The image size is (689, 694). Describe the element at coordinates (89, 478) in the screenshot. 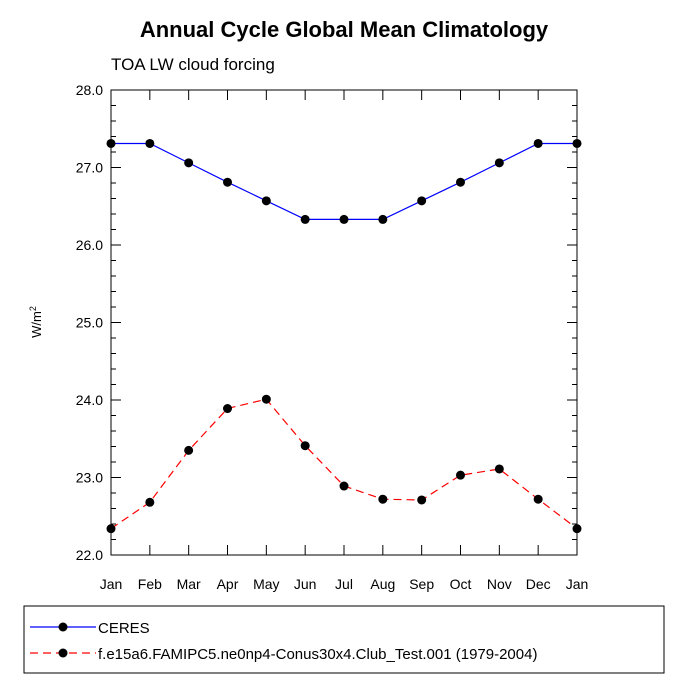

I see `y-tick-label: 23.0` at that location.